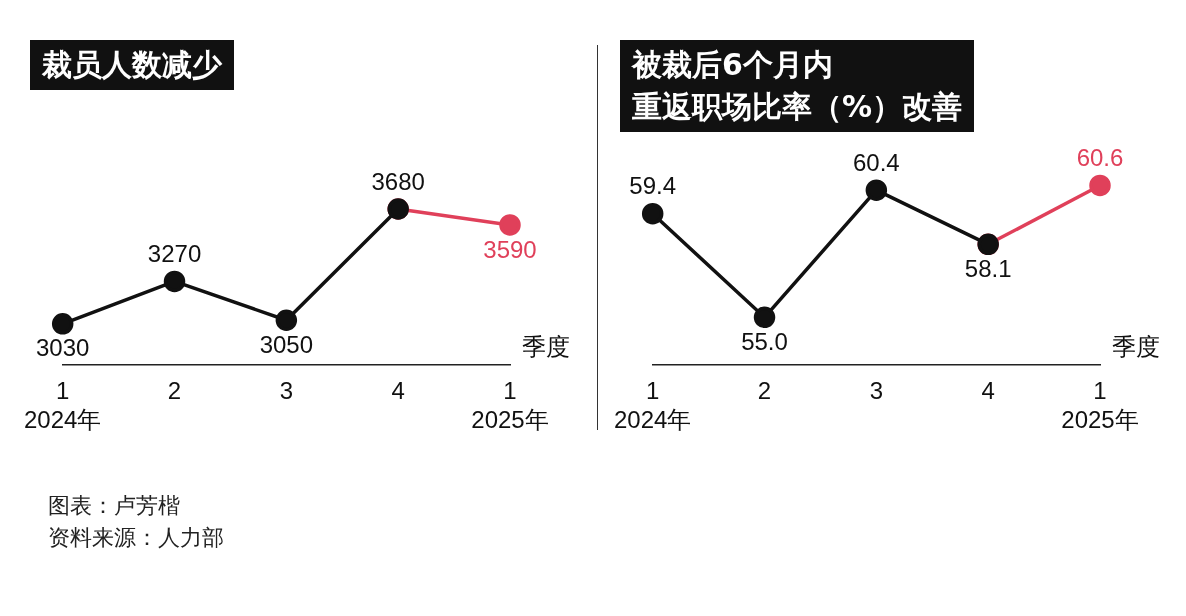 This screenshot has height=616, width=1186. I want to click on chart-subtitle: 重返职场比率（%）改善, so click(797, 107).